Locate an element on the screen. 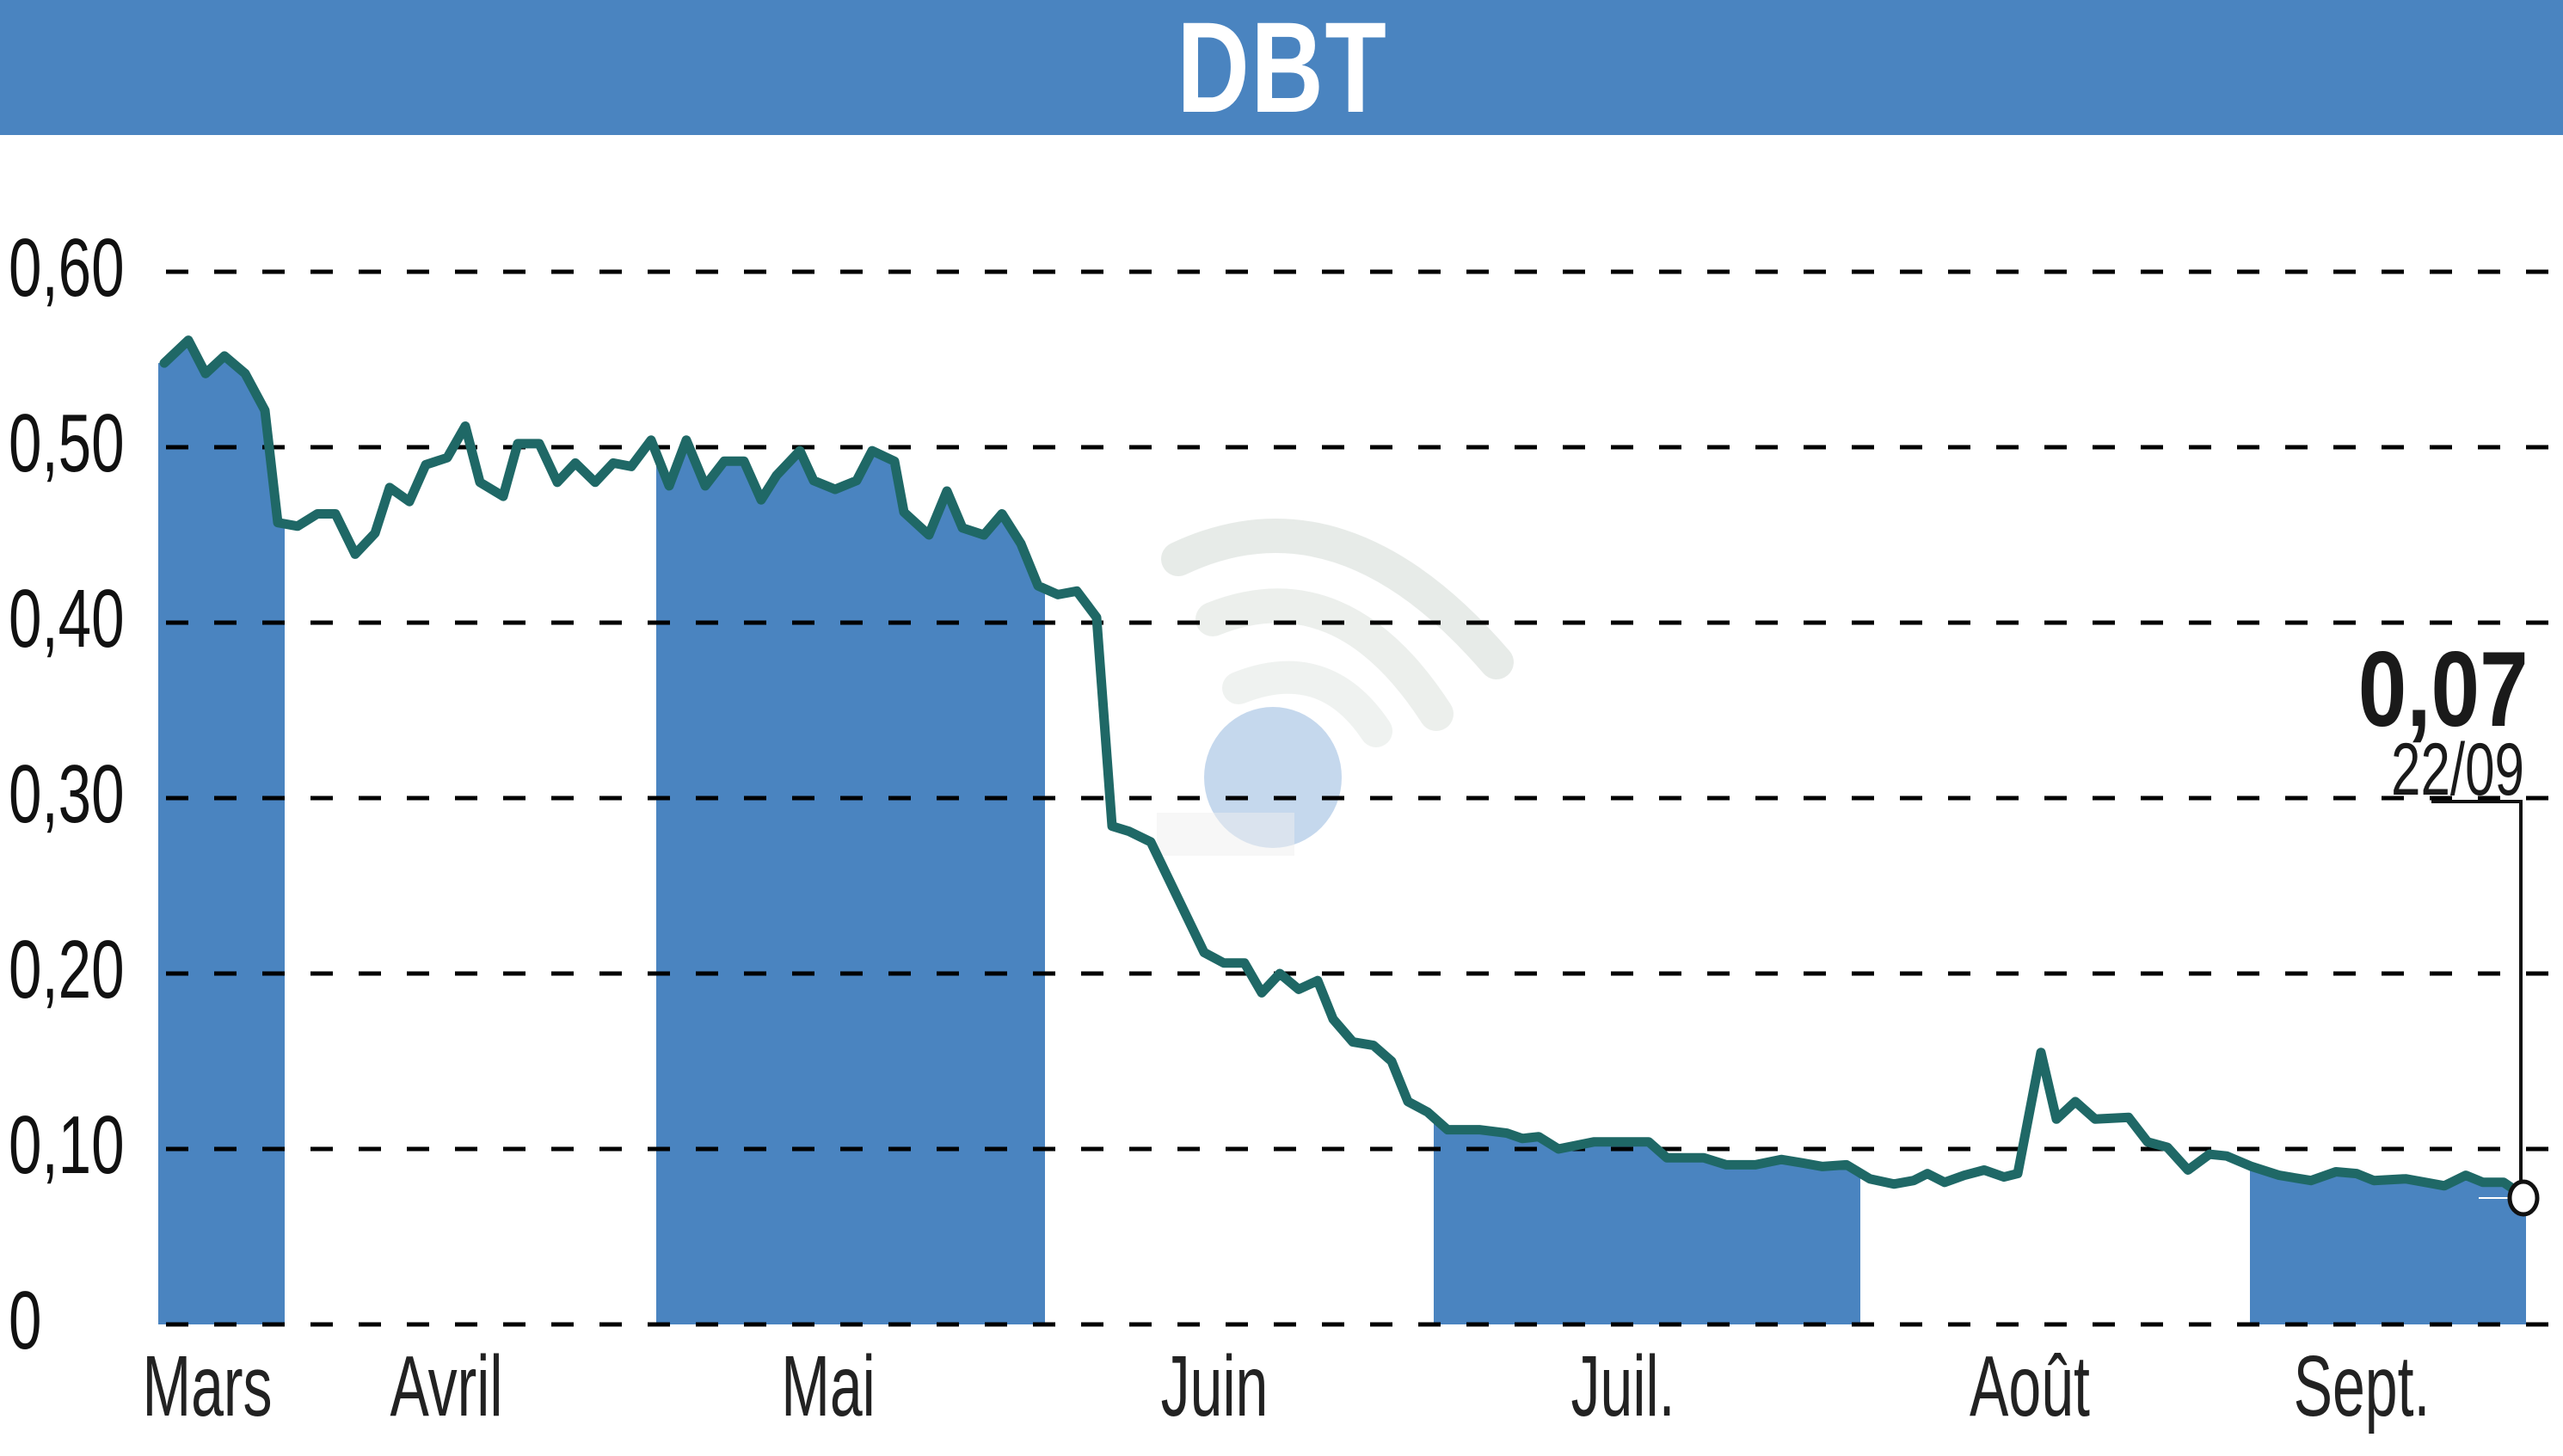  y-tick-label: 0,10 is located at coordinates (67, 1145).